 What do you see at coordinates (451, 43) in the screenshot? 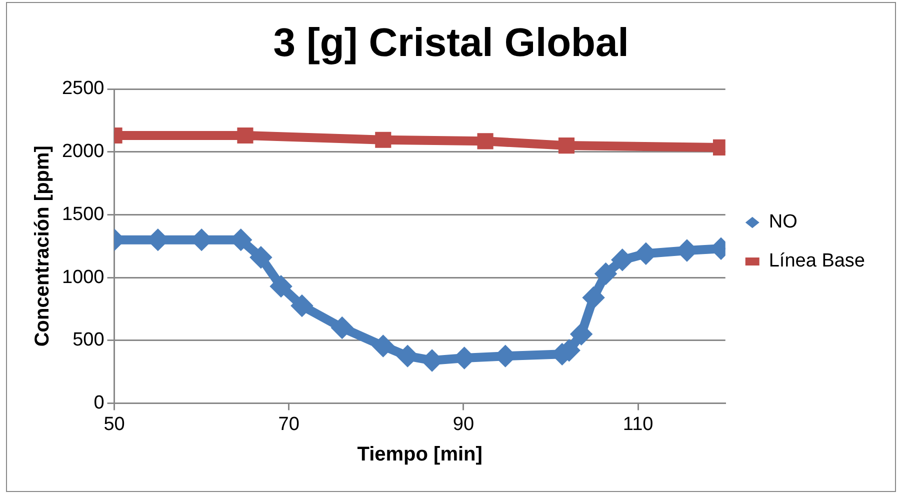
I see `chart-title: 3 [g] Cristal Global` at bounding box center [451, 43].